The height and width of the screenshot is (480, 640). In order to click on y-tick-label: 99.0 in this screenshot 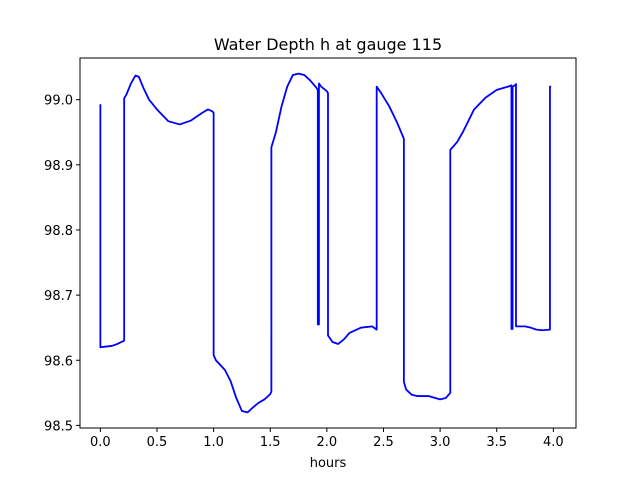, I will do `click(58, 101)`.